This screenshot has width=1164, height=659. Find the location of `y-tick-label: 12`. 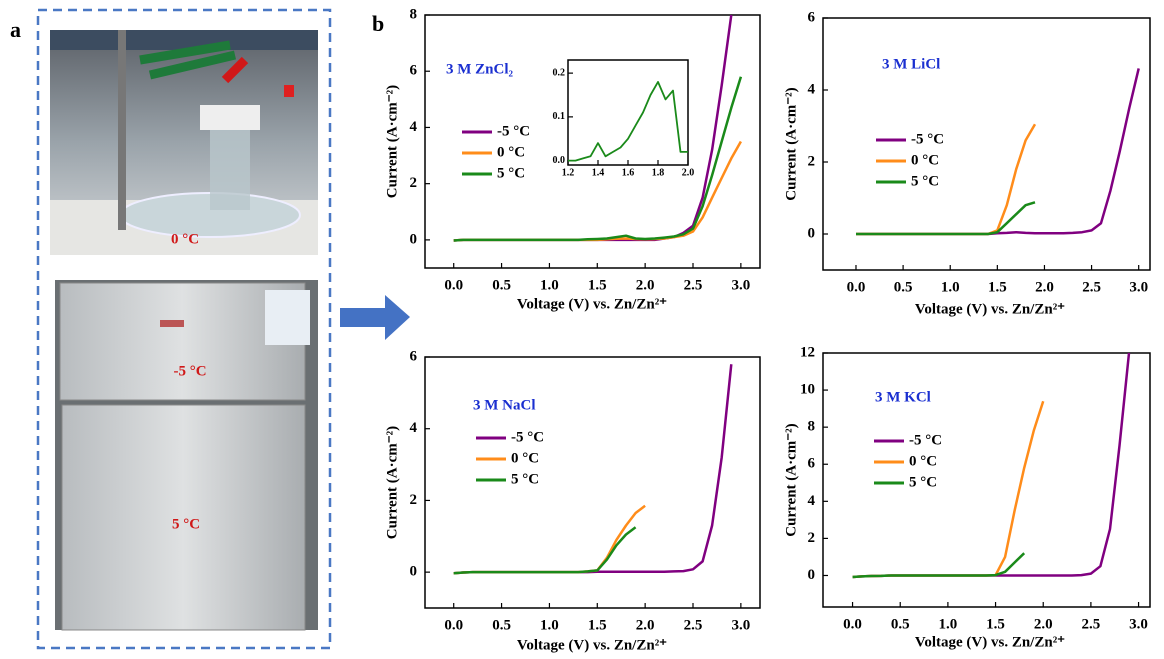

y-tick-label: 12 is located at coordinates (807, 352).